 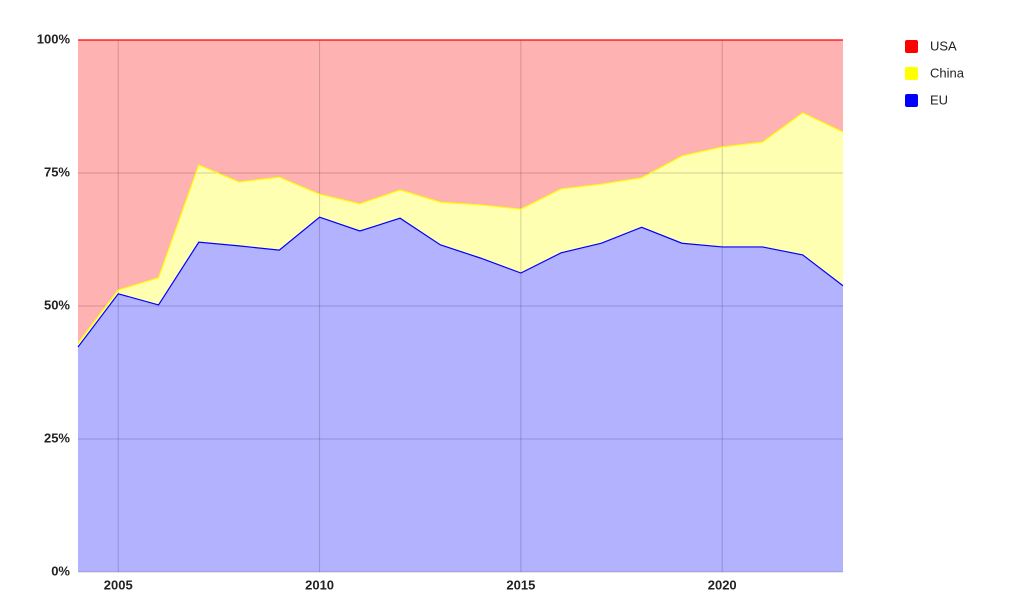 I want to click on y-tick-label: 100%, so click(x=54, y=38).